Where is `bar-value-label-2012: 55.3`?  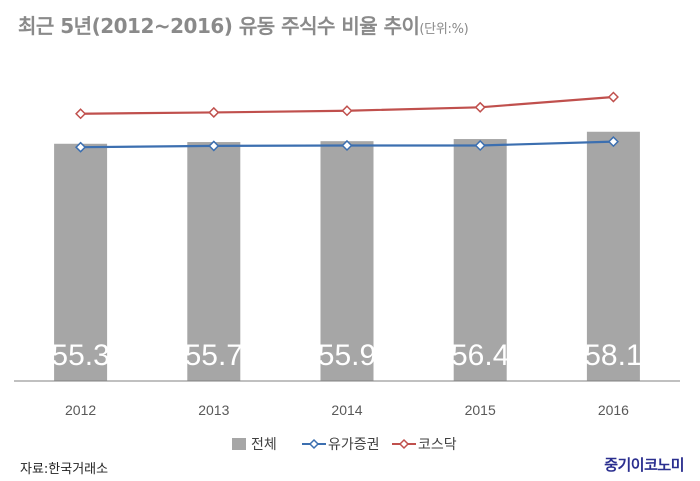 bar-value-label-2012: 55.3 is located at coordinates (80, 355).